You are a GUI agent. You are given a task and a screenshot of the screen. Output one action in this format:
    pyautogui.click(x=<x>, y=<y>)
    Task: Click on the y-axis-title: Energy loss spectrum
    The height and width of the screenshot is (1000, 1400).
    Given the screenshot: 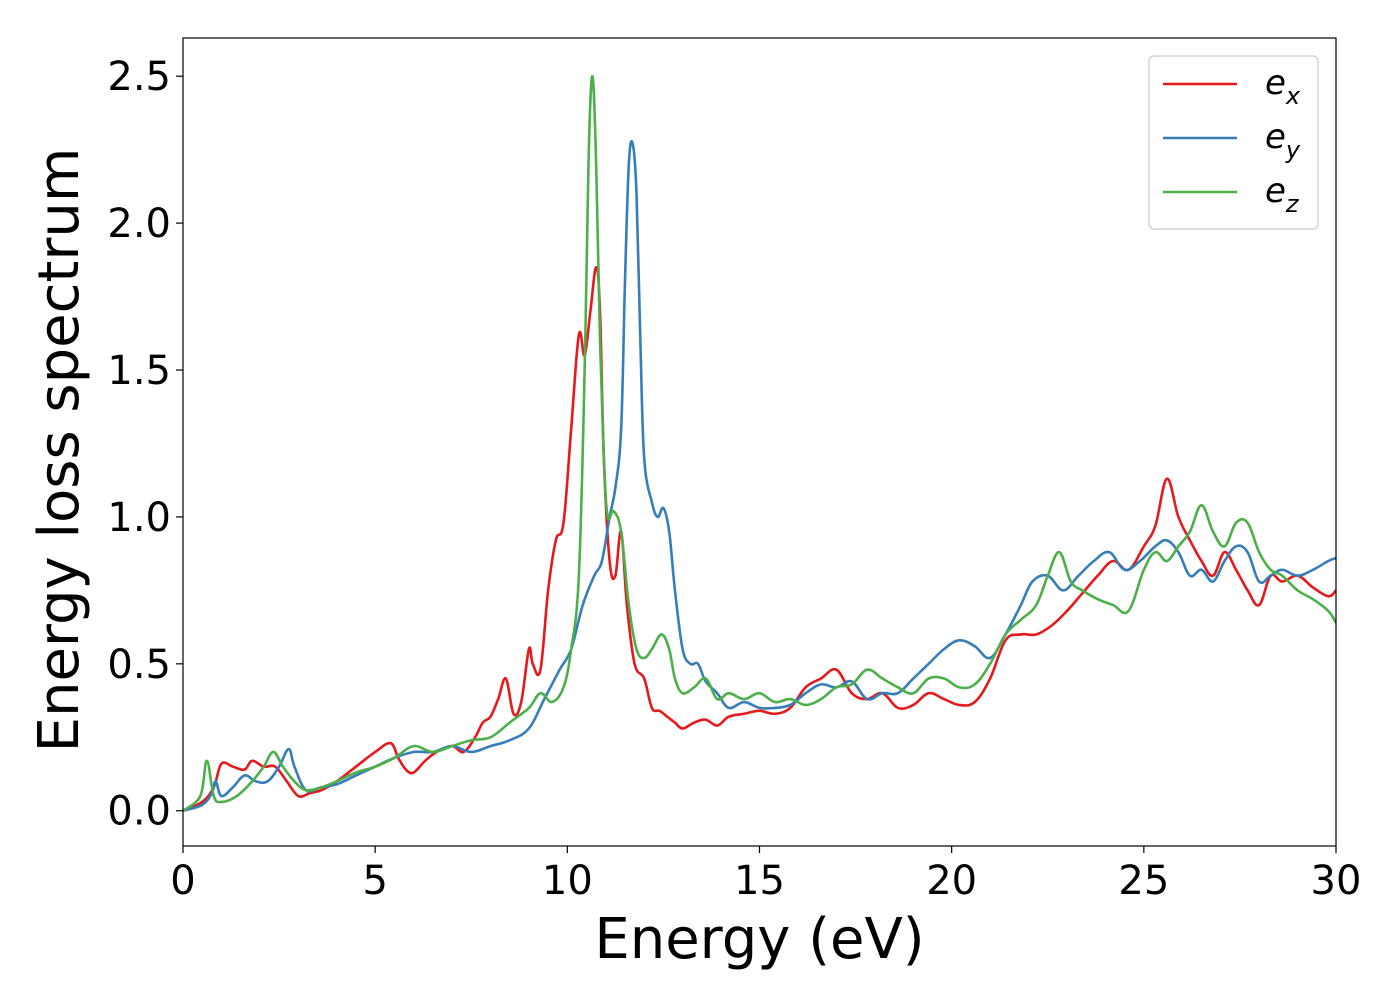 What is the action you would take?
    pyautogui.click(x=59, y=450)
    